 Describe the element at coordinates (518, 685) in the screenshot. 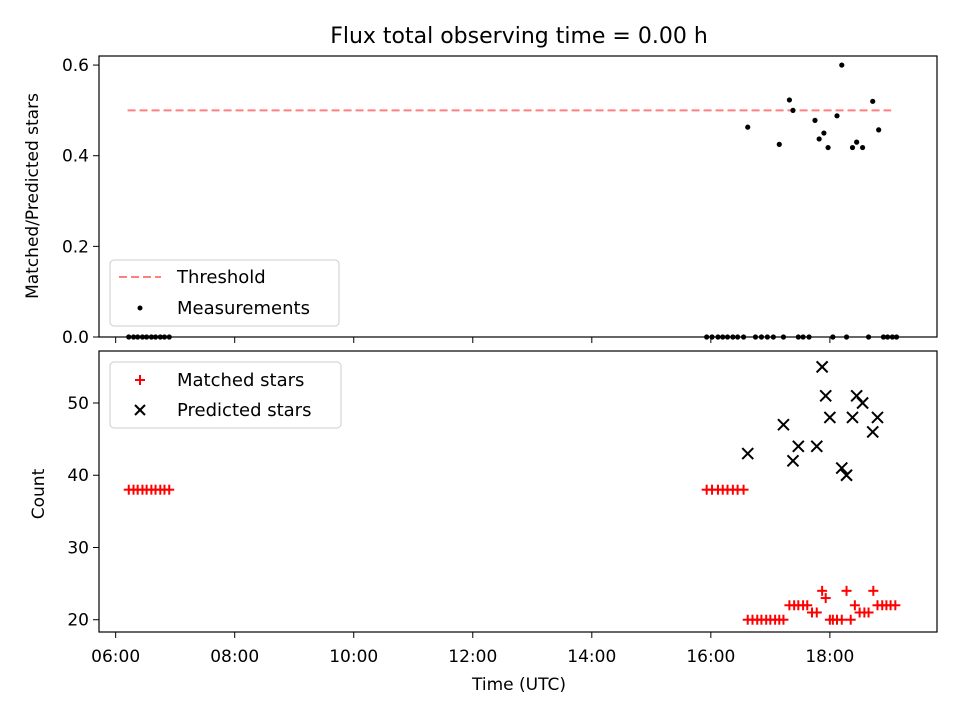

I see `x-axis-label: Time (UTC)` at that location.